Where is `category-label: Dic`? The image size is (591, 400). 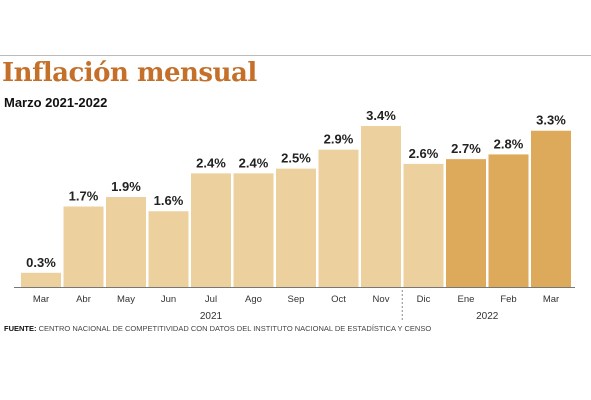 category-label: Dic is located at coordinates (424, 299).